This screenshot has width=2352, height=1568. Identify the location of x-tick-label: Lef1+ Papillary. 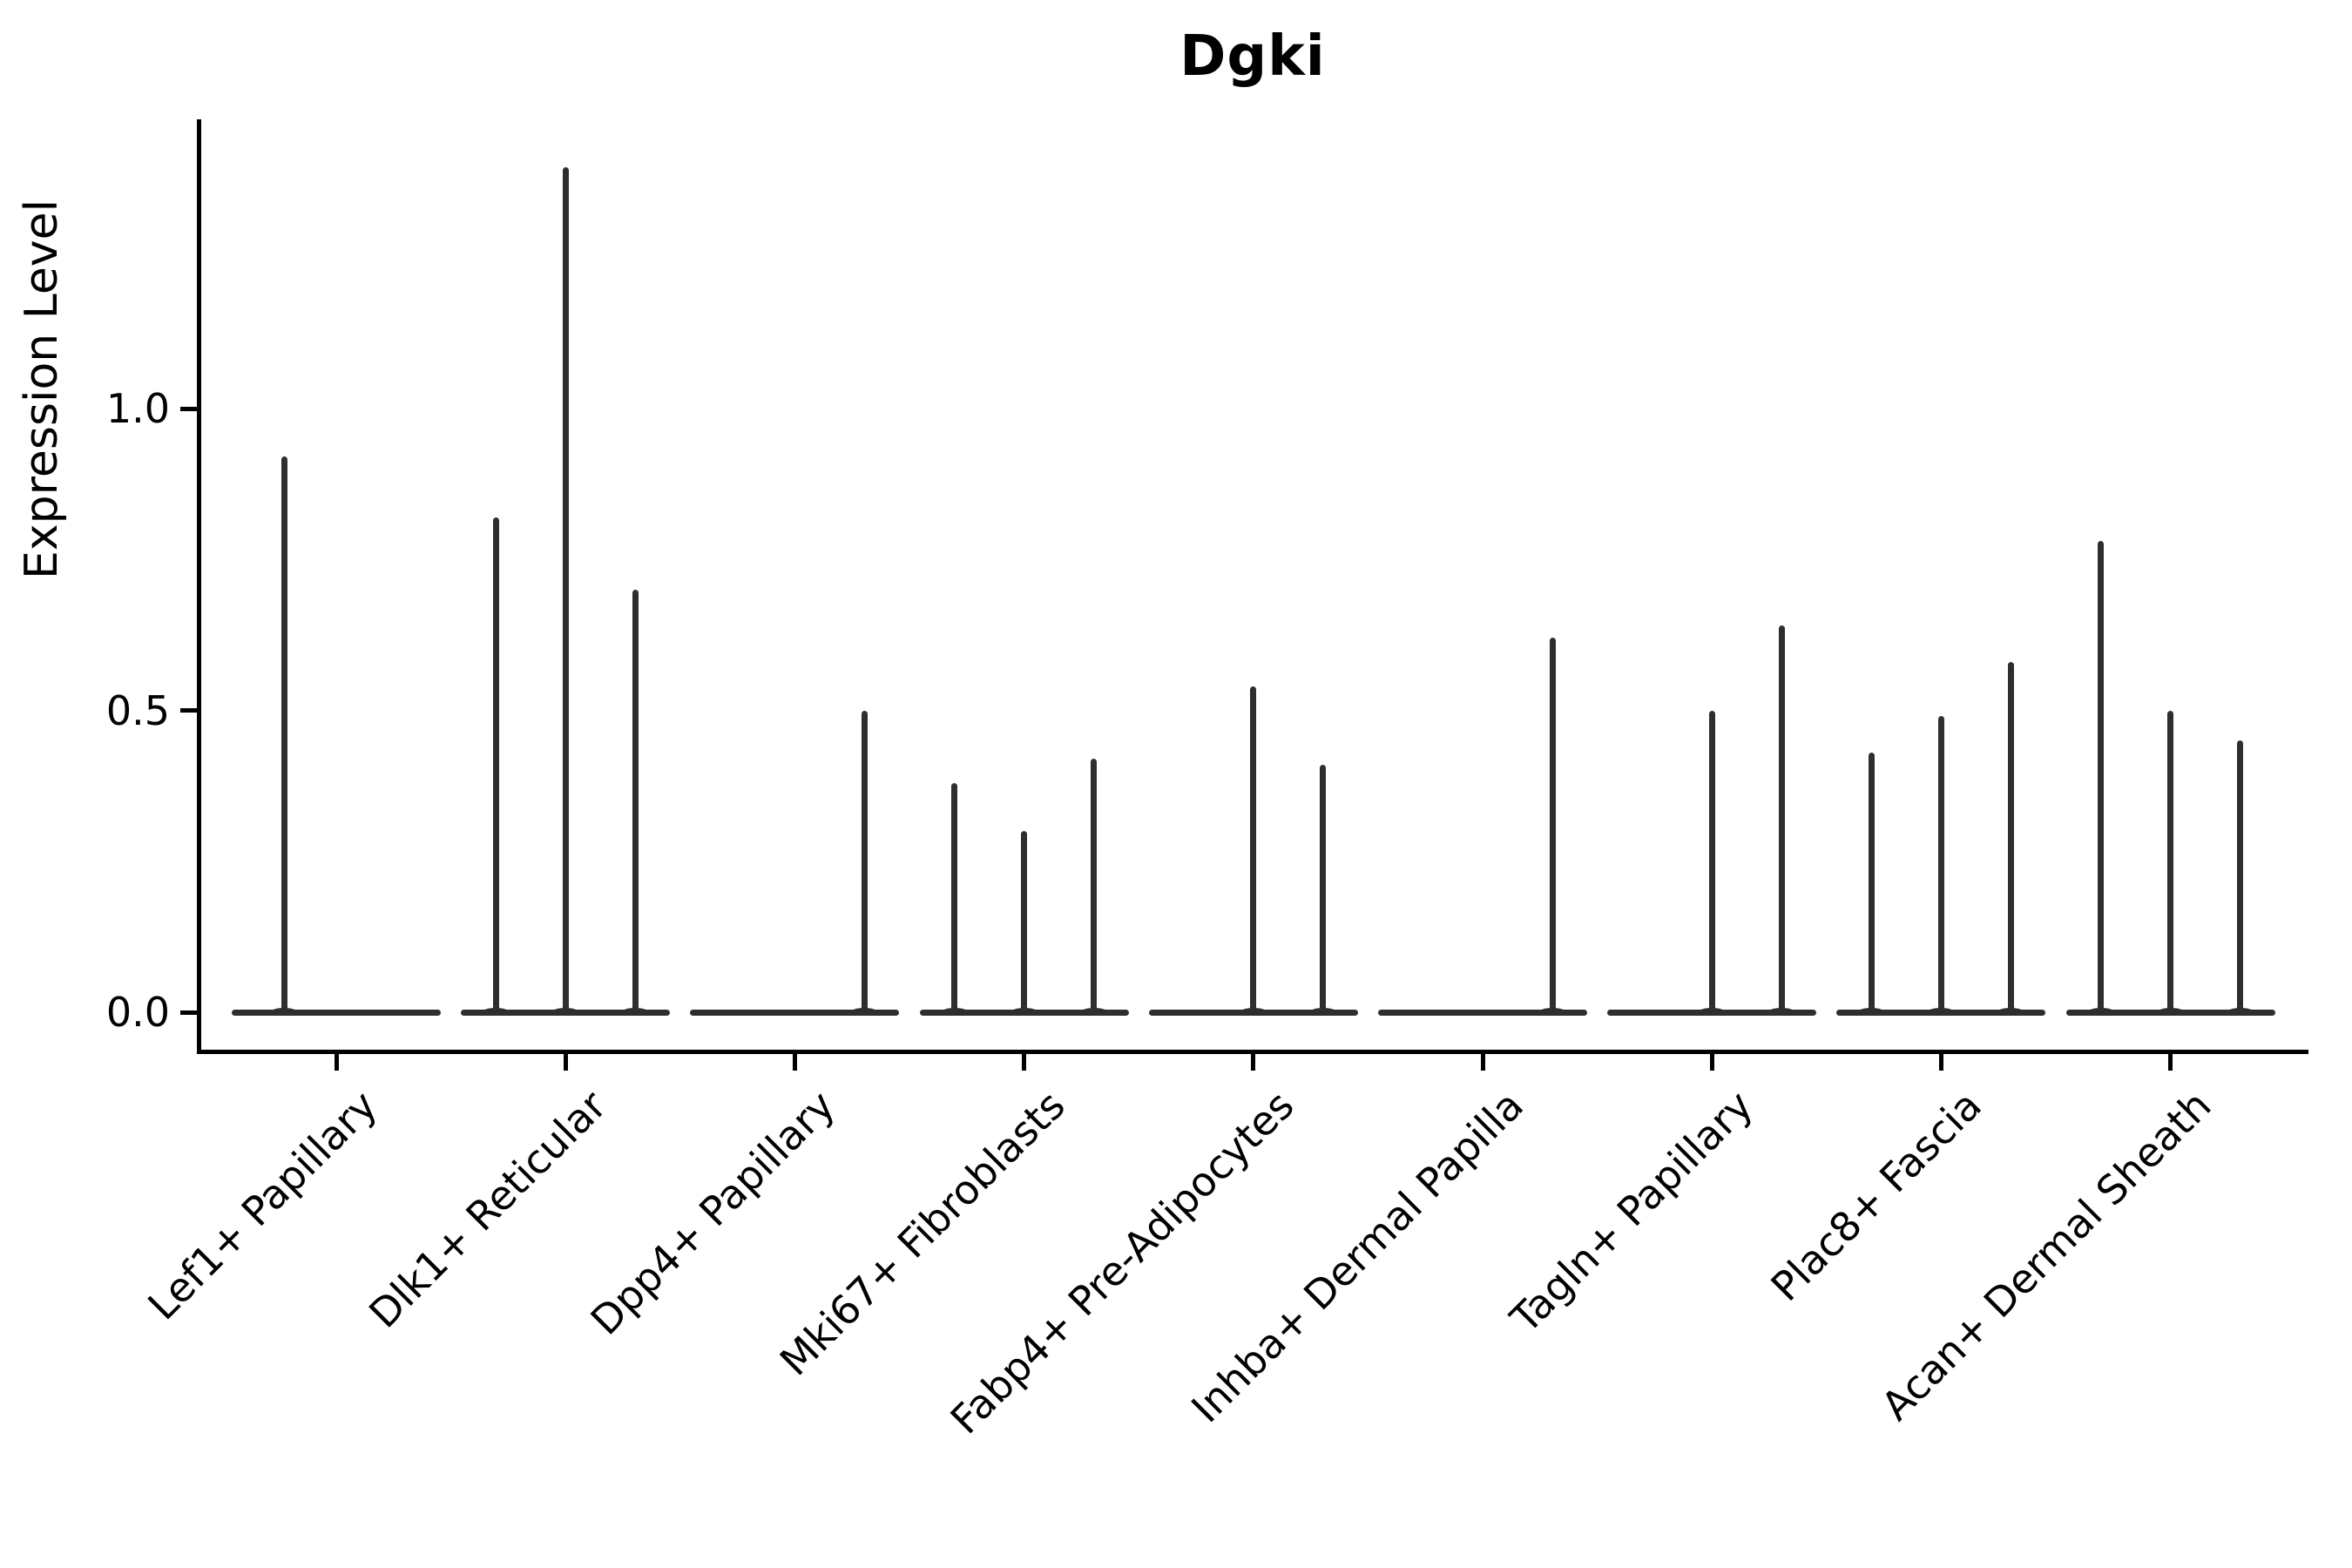
(262, 1205).